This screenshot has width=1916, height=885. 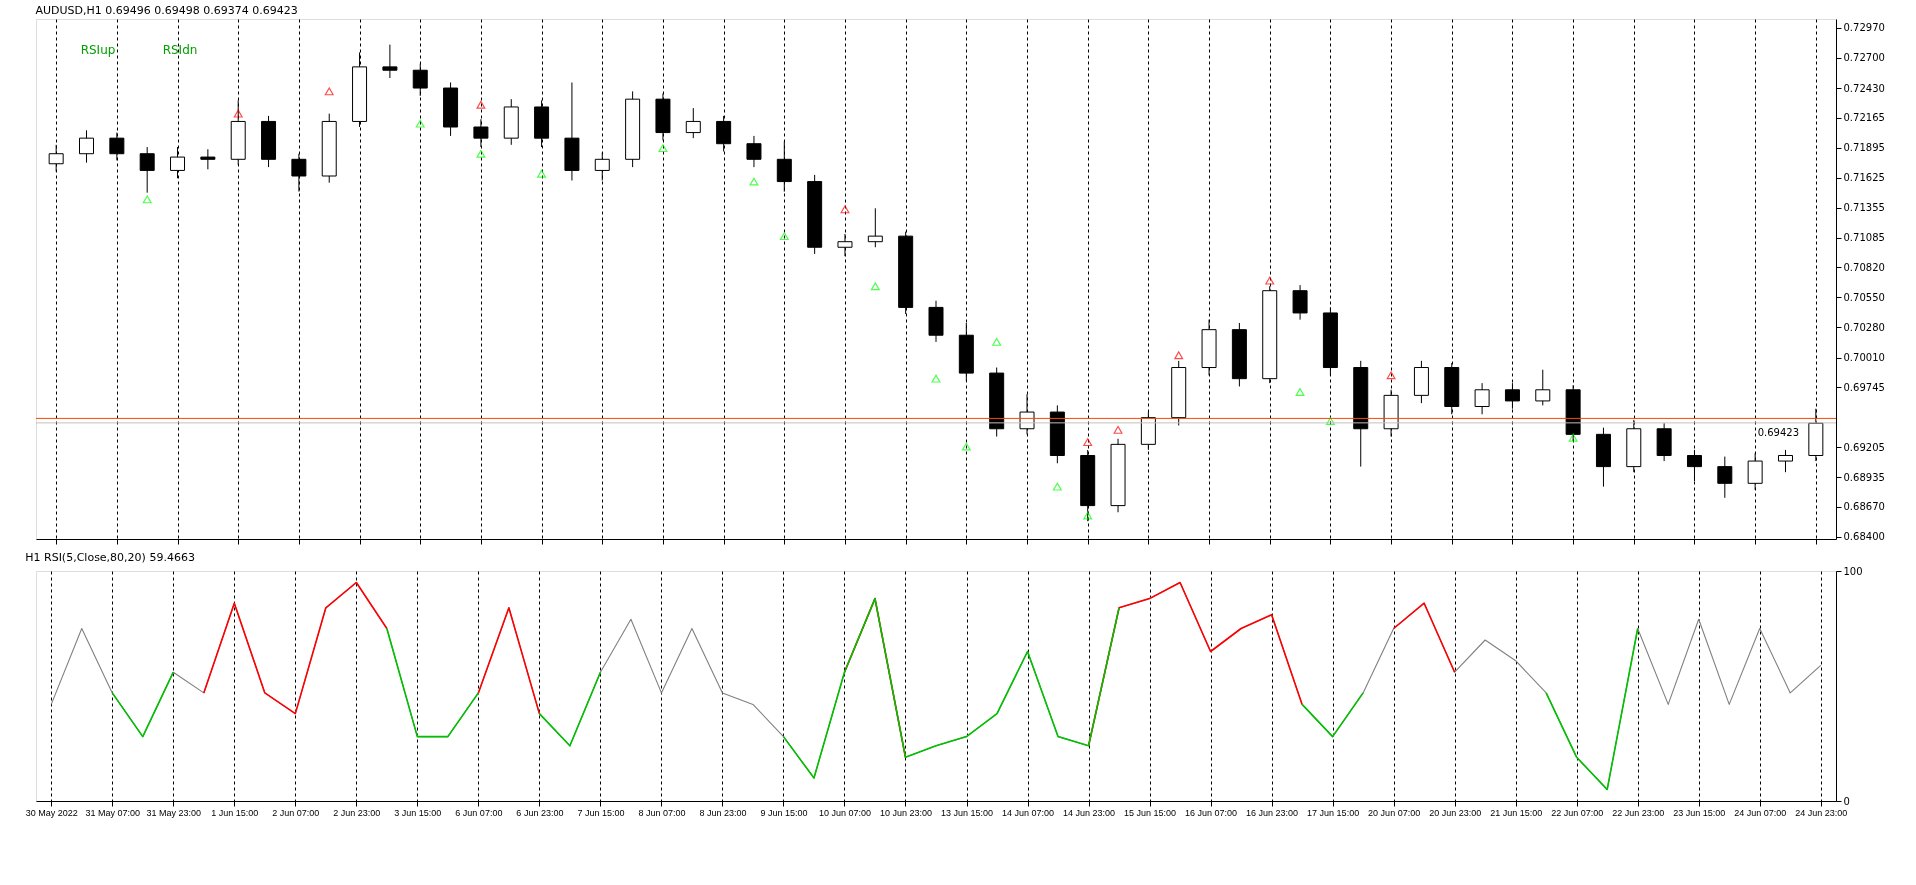 What do you see at coordinates (1864, 58) in the screenshot?
I see `y-tick-label: 0.72700` at bounding box center [1864, 58].